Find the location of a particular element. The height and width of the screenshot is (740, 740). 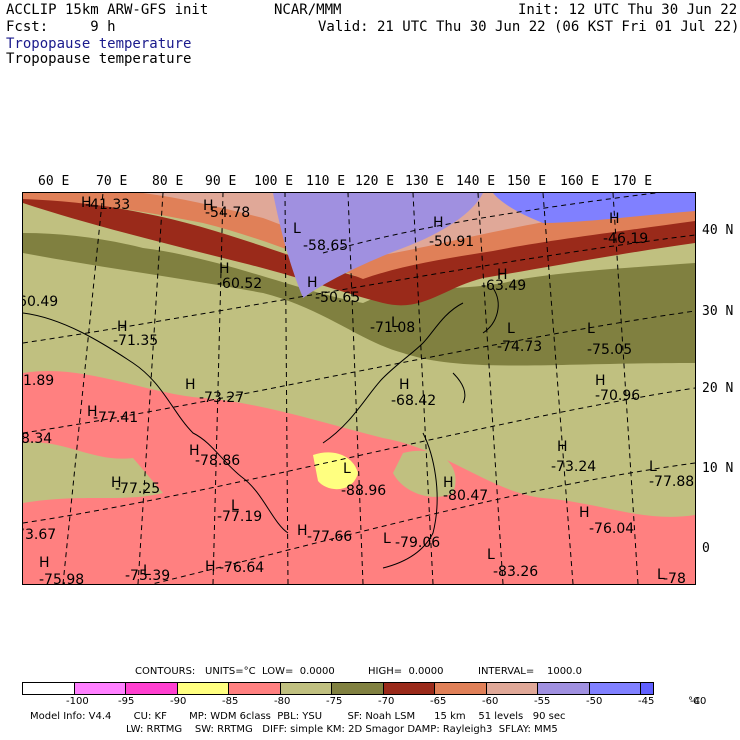

colorbar-tick-label: -45 is located at coordinates (646, 701).